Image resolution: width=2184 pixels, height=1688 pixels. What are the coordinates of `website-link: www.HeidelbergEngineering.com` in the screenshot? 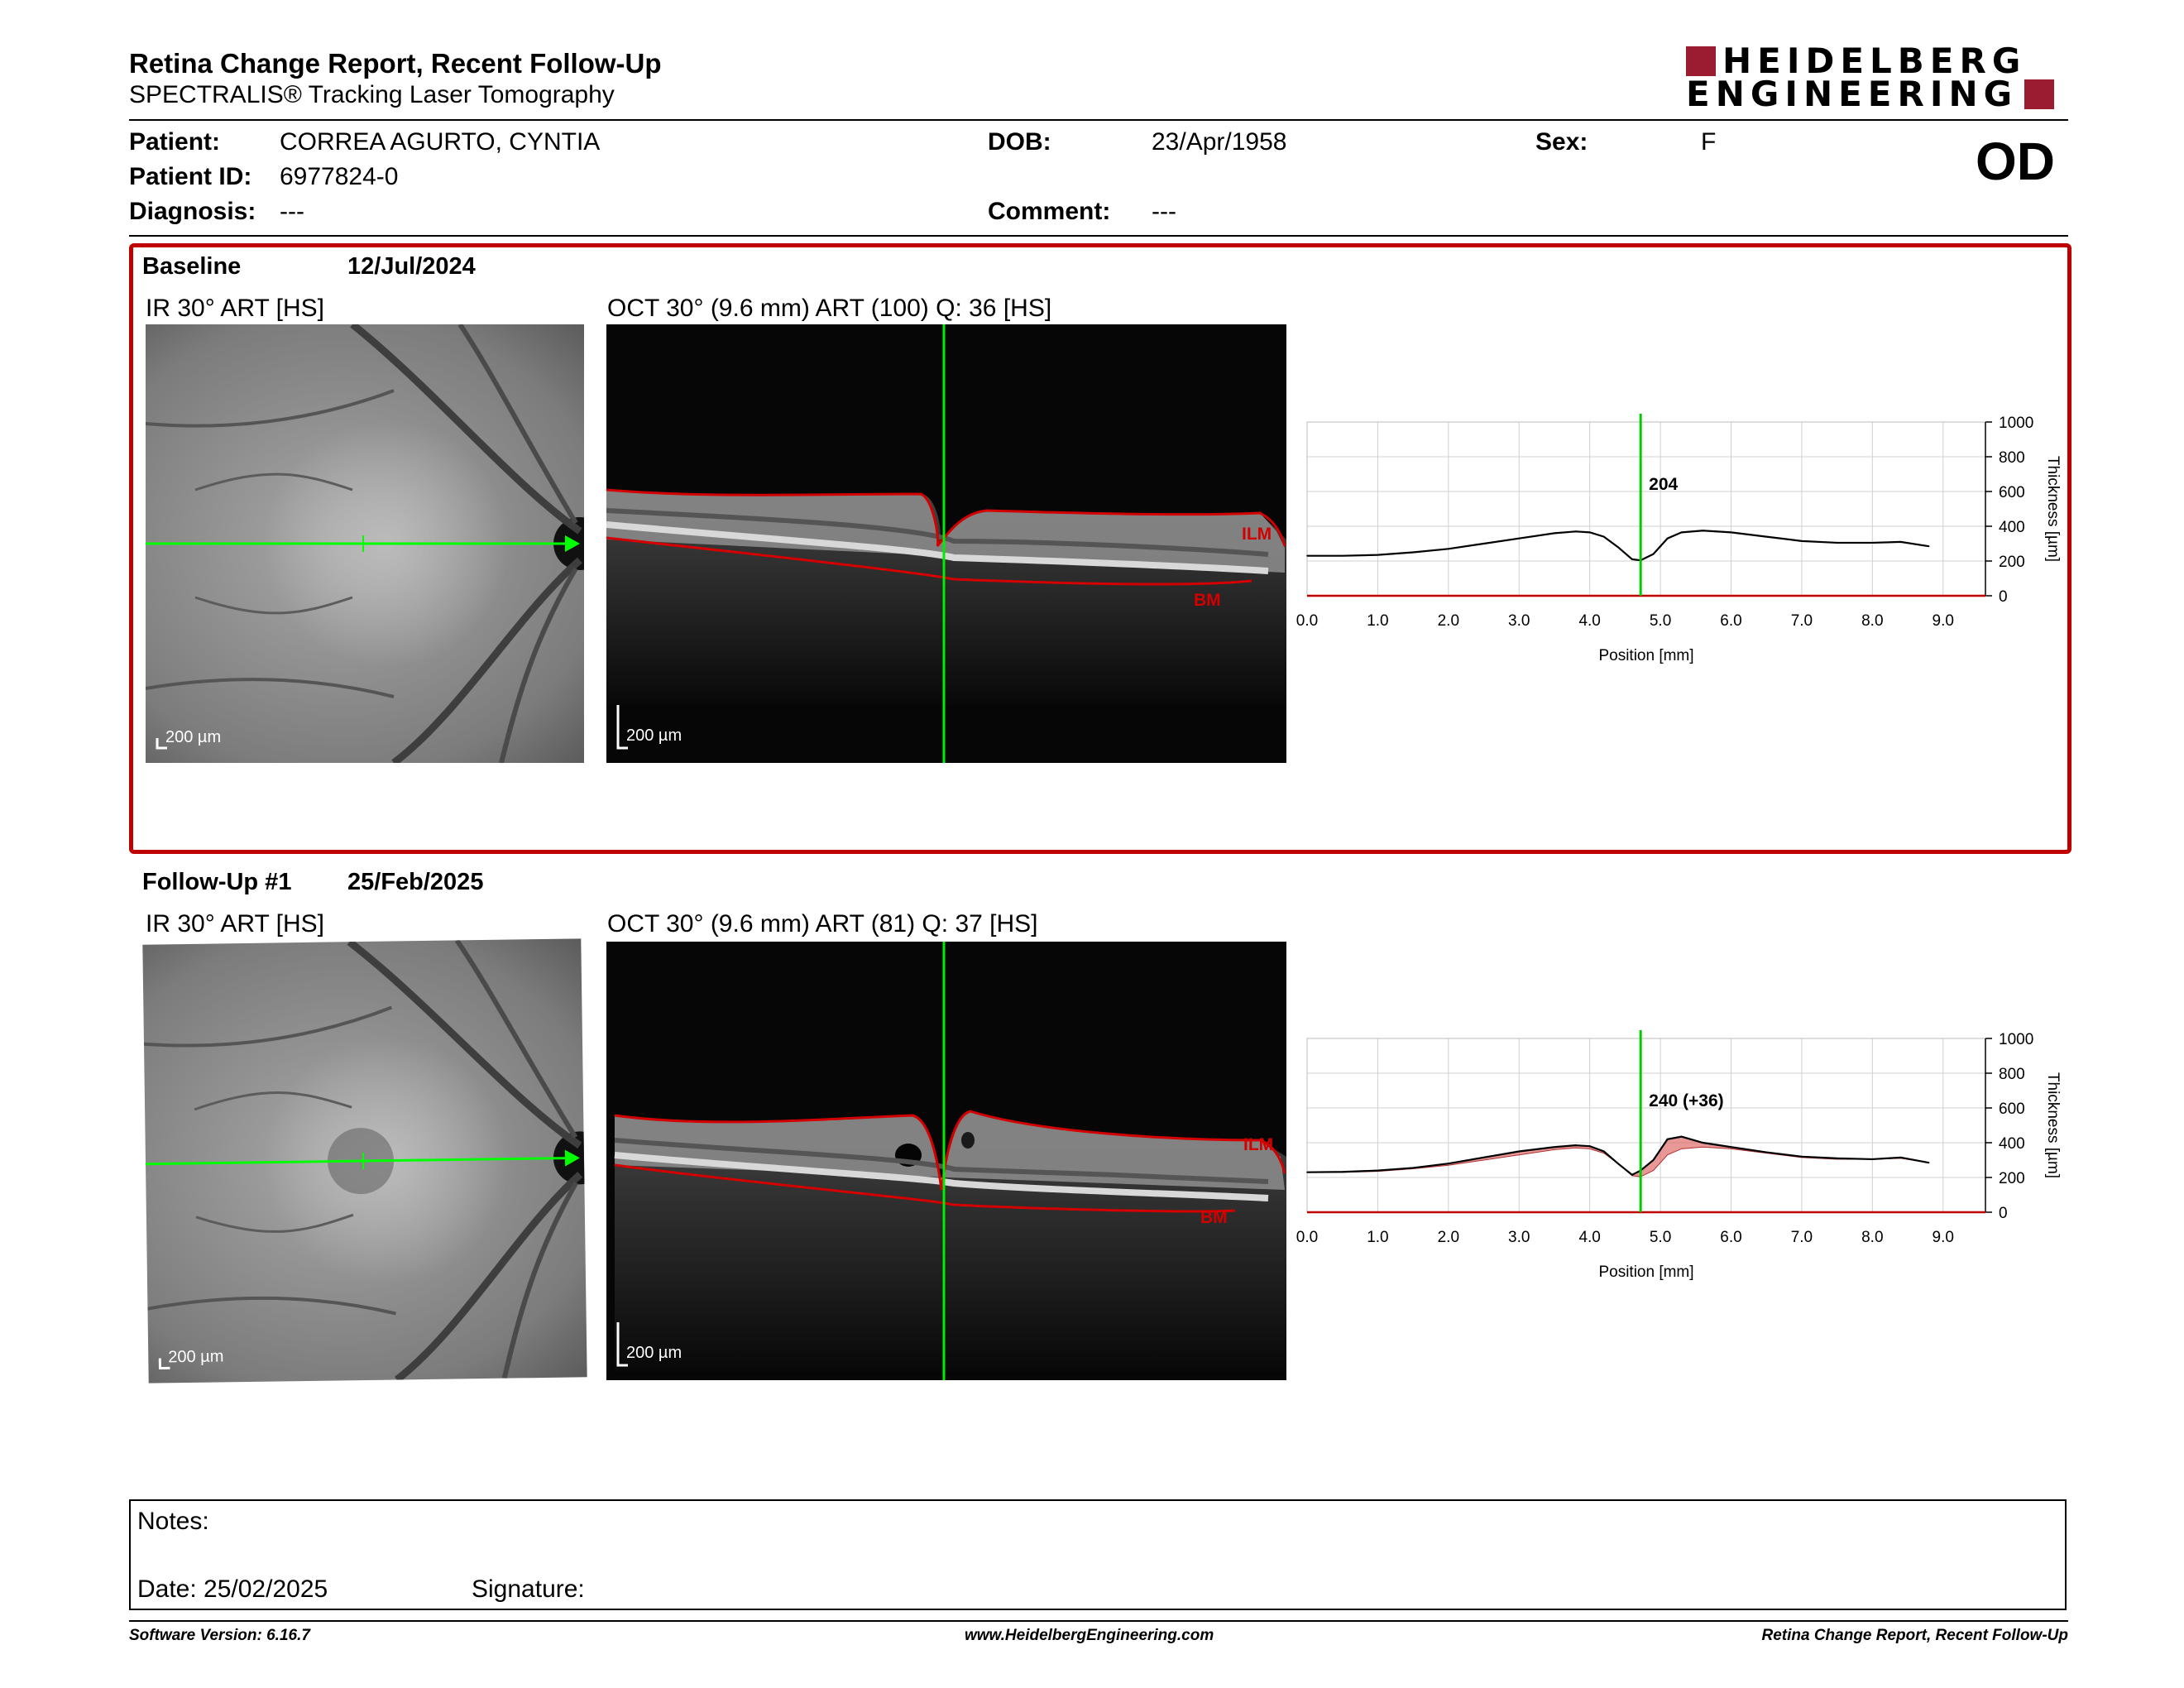 It's located at (1089, 1635).